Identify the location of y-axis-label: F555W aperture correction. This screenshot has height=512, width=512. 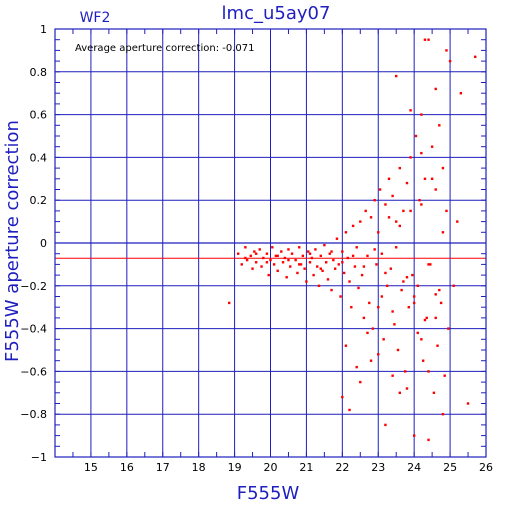
(12, 241).